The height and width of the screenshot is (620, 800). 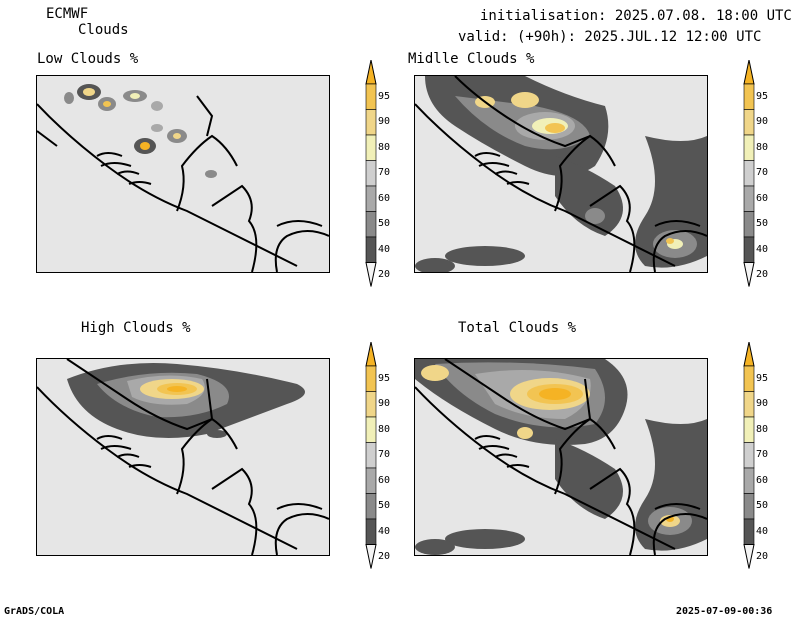 I want to click on initialisation-time: initialisation: 2025.07.08. 18:00 UTC, so click(x=636, y=16).